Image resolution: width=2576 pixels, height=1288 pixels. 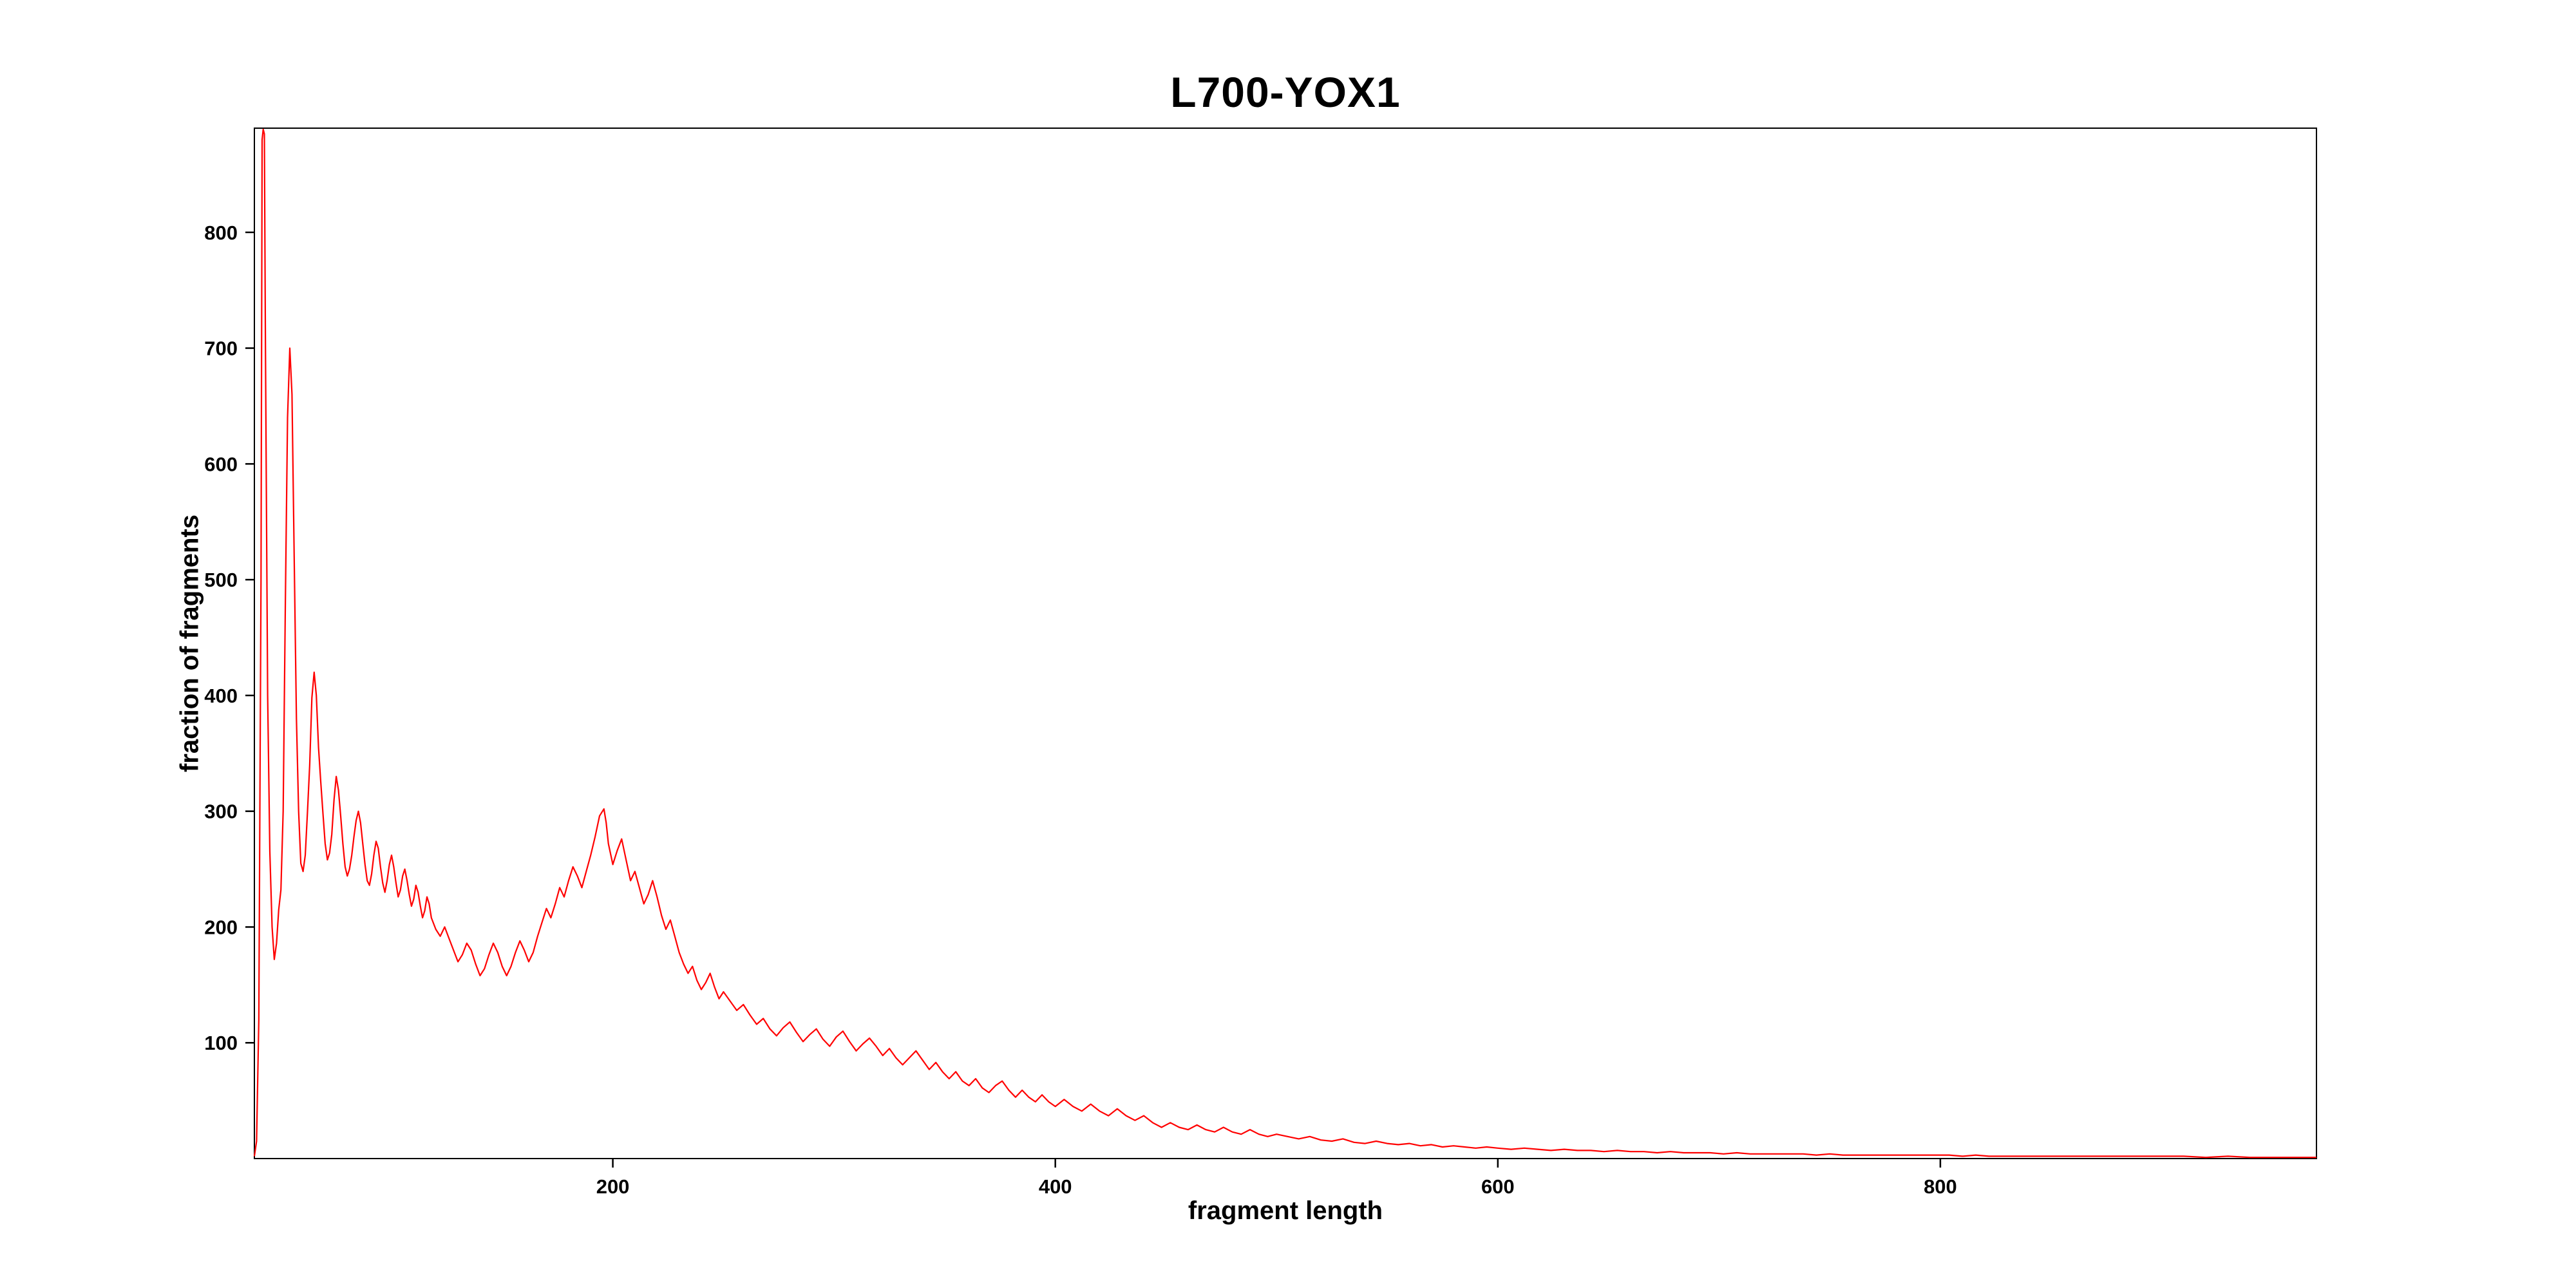 I want to click on chart-title: L700-YOX1, so click(x=1286, y=92).